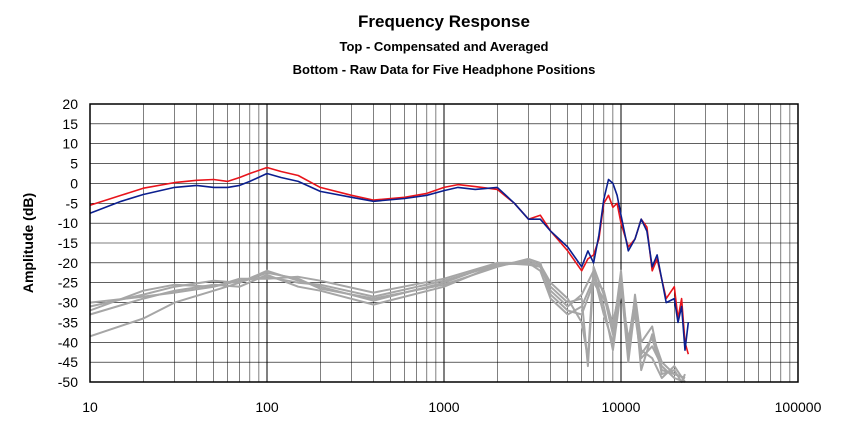 This screenshot has width=857, height=425. What do you see at coordinates (72, 203) in the screenshot?
I see `y-tick-label: -5` at bounding box center [72, 203].